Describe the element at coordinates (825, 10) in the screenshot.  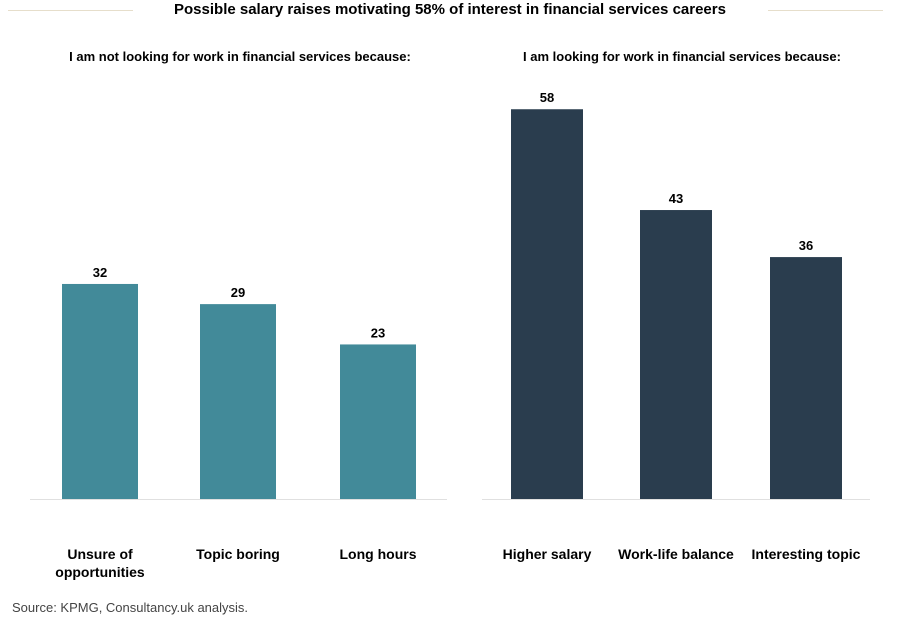
I see `title-rule-right` at that location.